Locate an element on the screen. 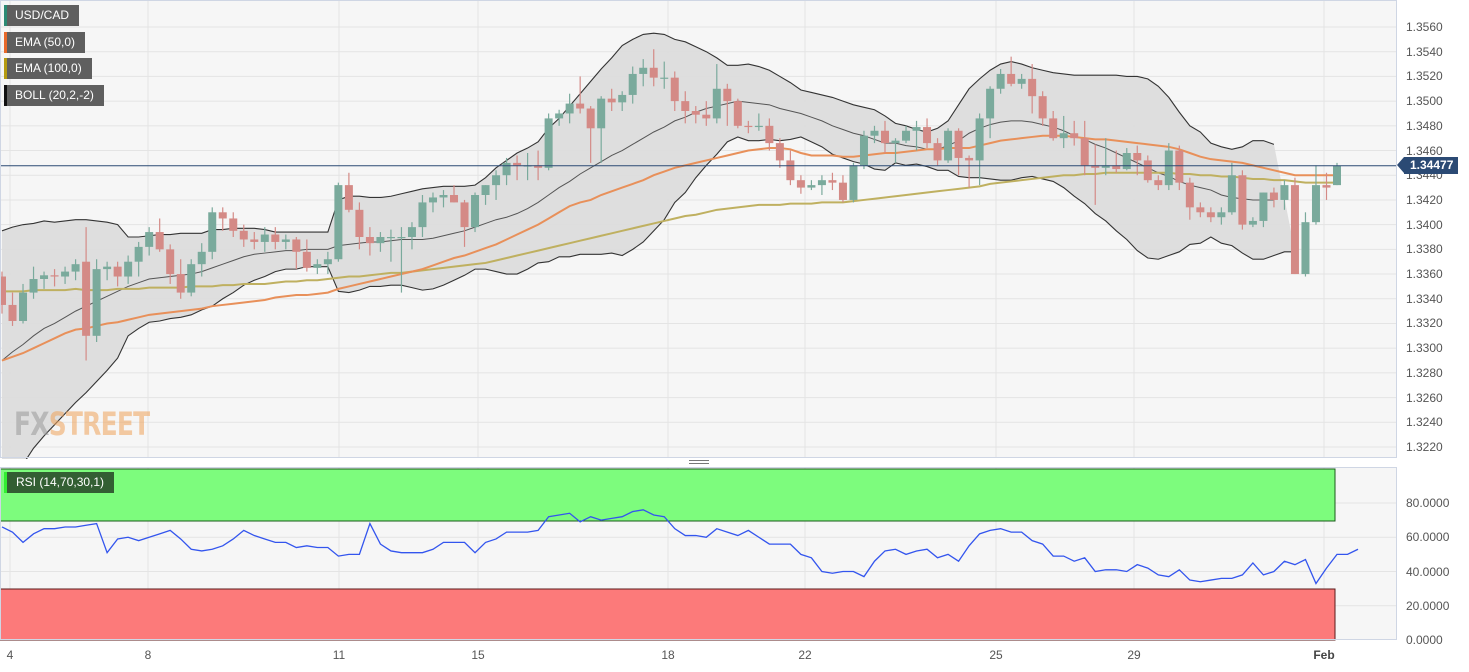 This screenshot has height=672, width=1469. legend-ema50: EMA (50,0) is located at coordinates (45, 42).